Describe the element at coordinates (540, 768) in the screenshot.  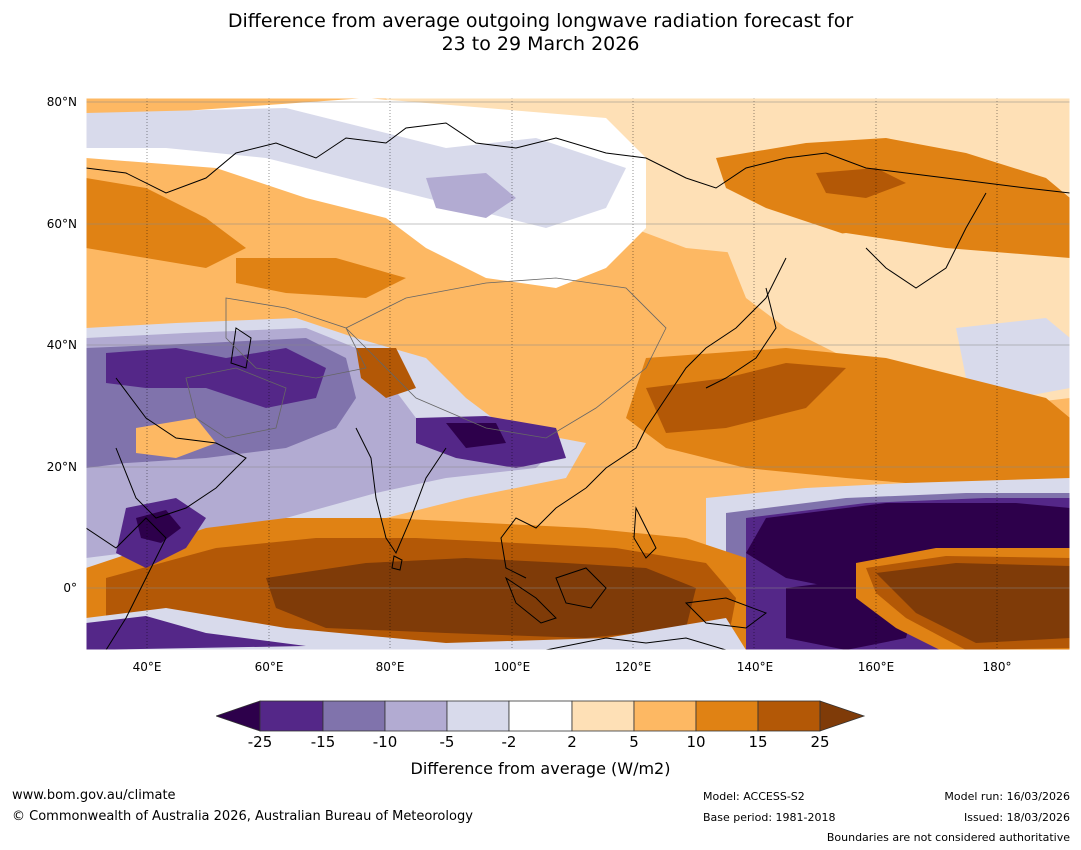
I see `colorbar-label: Difference from average (W/m2)` at that location.